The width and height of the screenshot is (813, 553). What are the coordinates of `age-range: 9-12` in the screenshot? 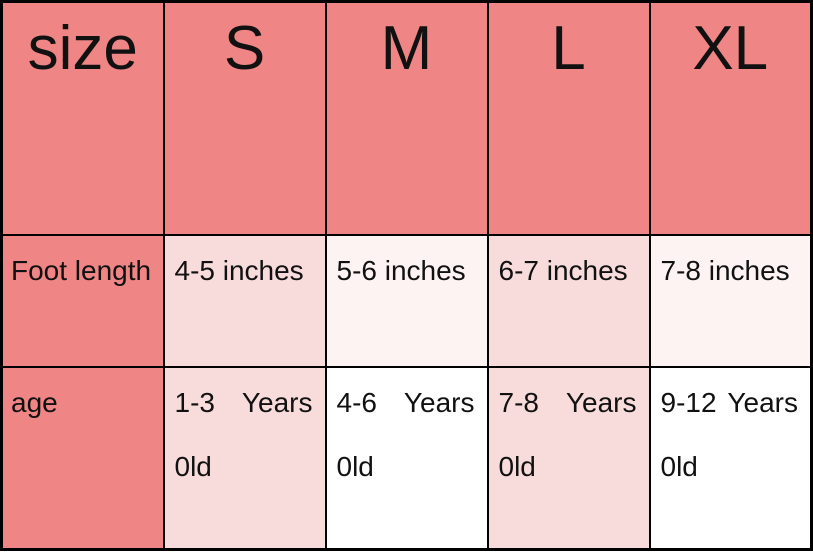 It's located at (688, 402).